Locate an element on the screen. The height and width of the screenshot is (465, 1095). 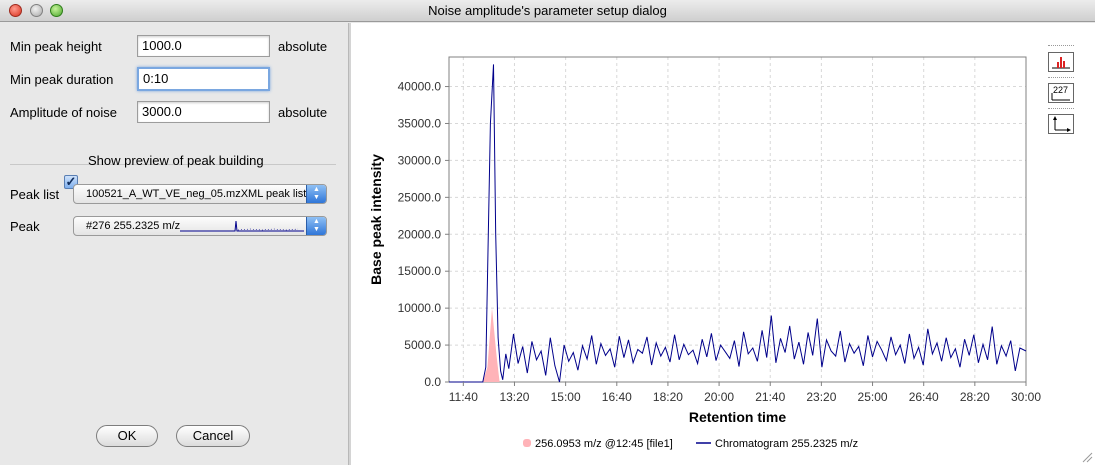
peak-label: Peak is located at coordinates (25, 226).